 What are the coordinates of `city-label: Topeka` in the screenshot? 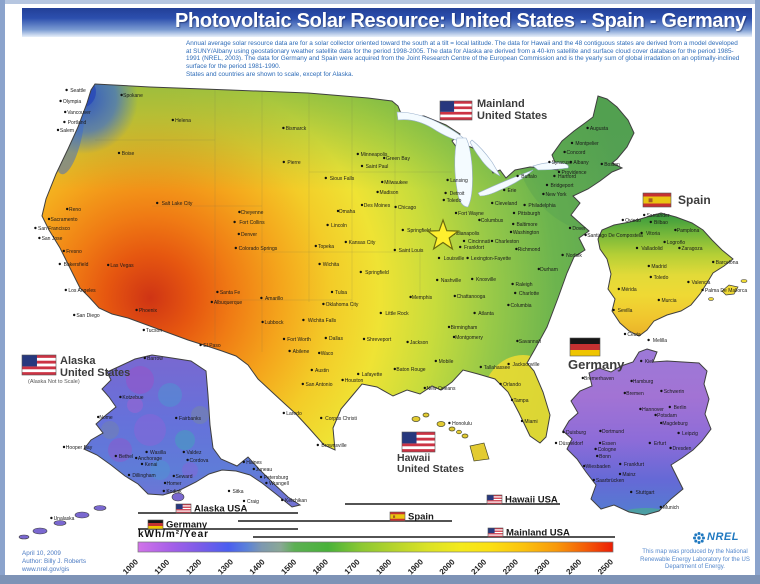 It's located at (326, 247).